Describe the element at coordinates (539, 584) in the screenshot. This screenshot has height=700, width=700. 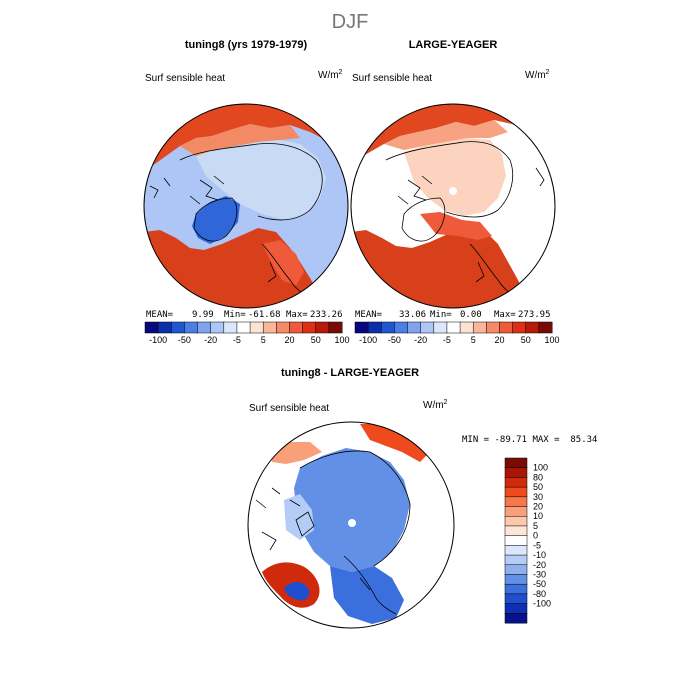
I see `bottom-colorbar-tick-label: -50` at that location.